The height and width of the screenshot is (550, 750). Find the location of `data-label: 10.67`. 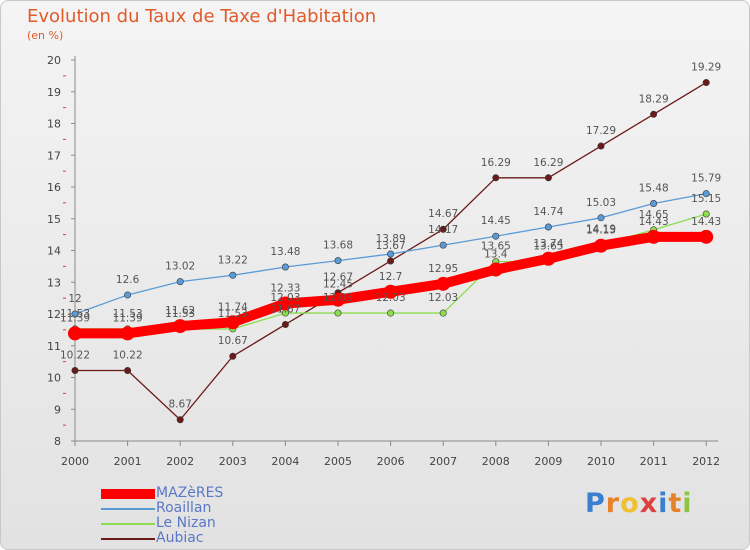

data-label: 10.67 is located at coordinates (233, 341).